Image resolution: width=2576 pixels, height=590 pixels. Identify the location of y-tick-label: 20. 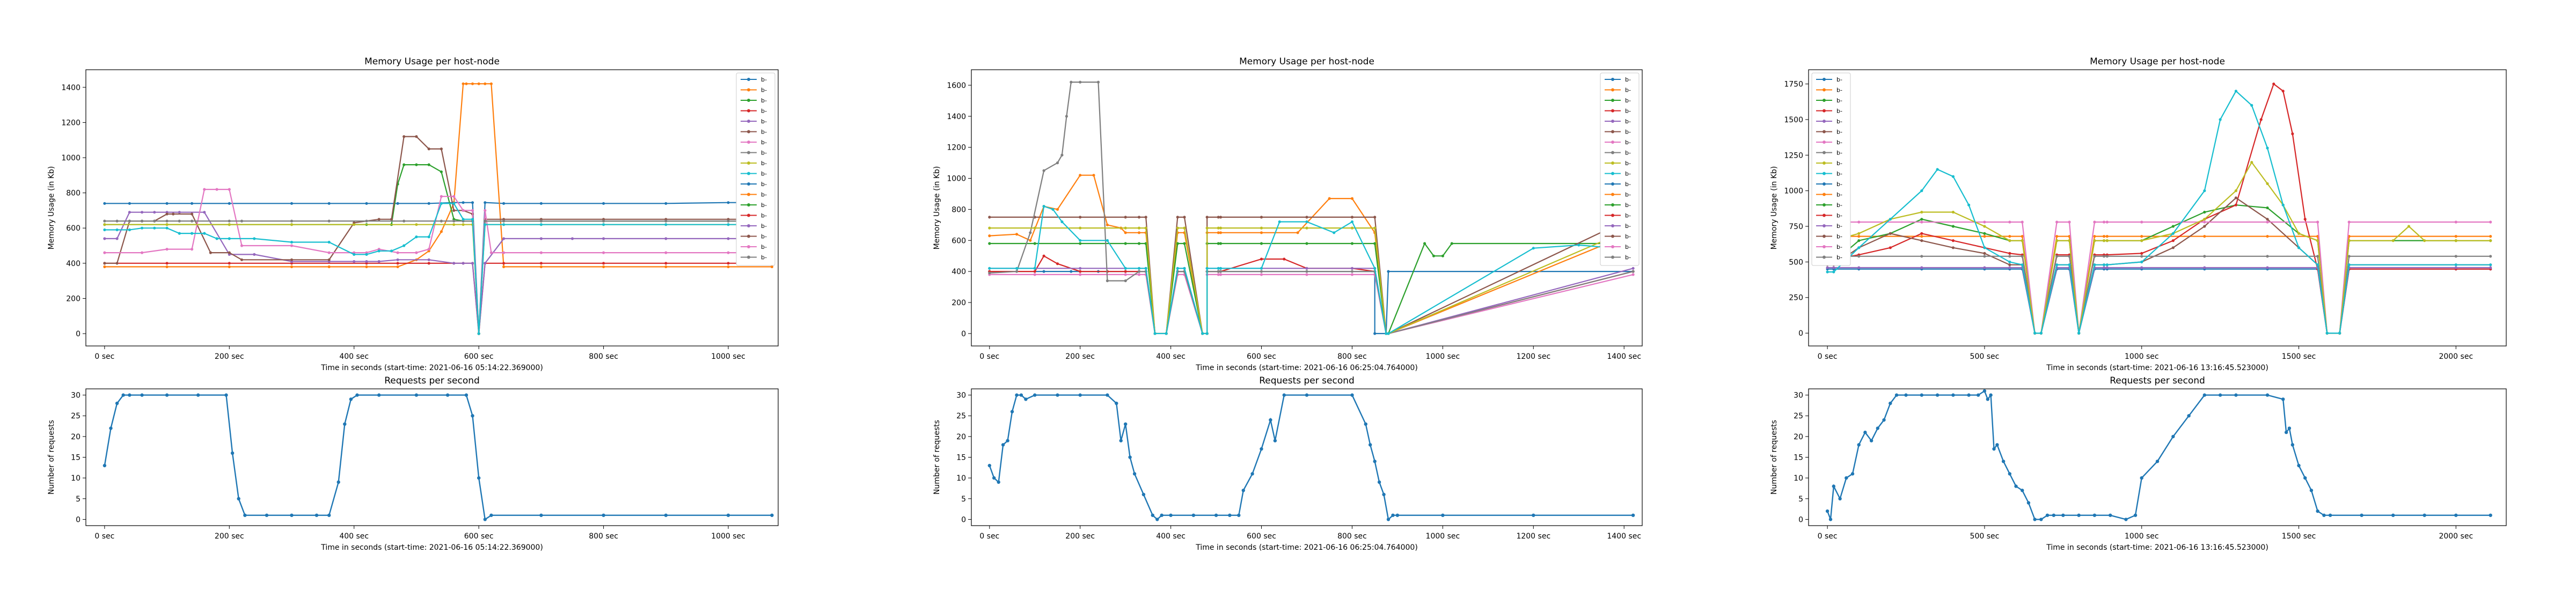
(961, 437).